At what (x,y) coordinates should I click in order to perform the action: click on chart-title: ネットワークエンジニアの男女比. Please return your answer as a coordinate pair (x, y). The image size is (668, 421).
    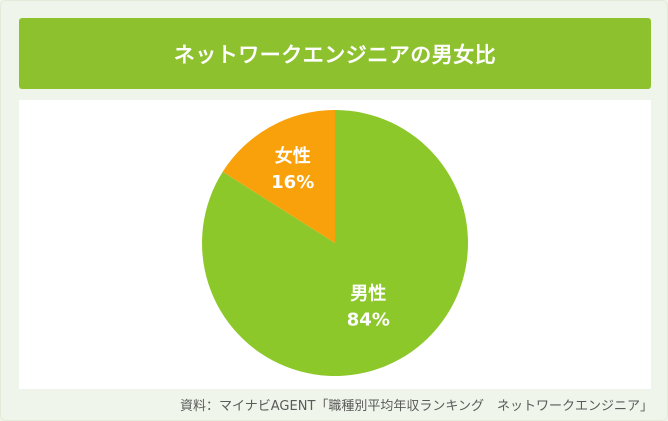
    Looking at the image, I should click on (335, 54).